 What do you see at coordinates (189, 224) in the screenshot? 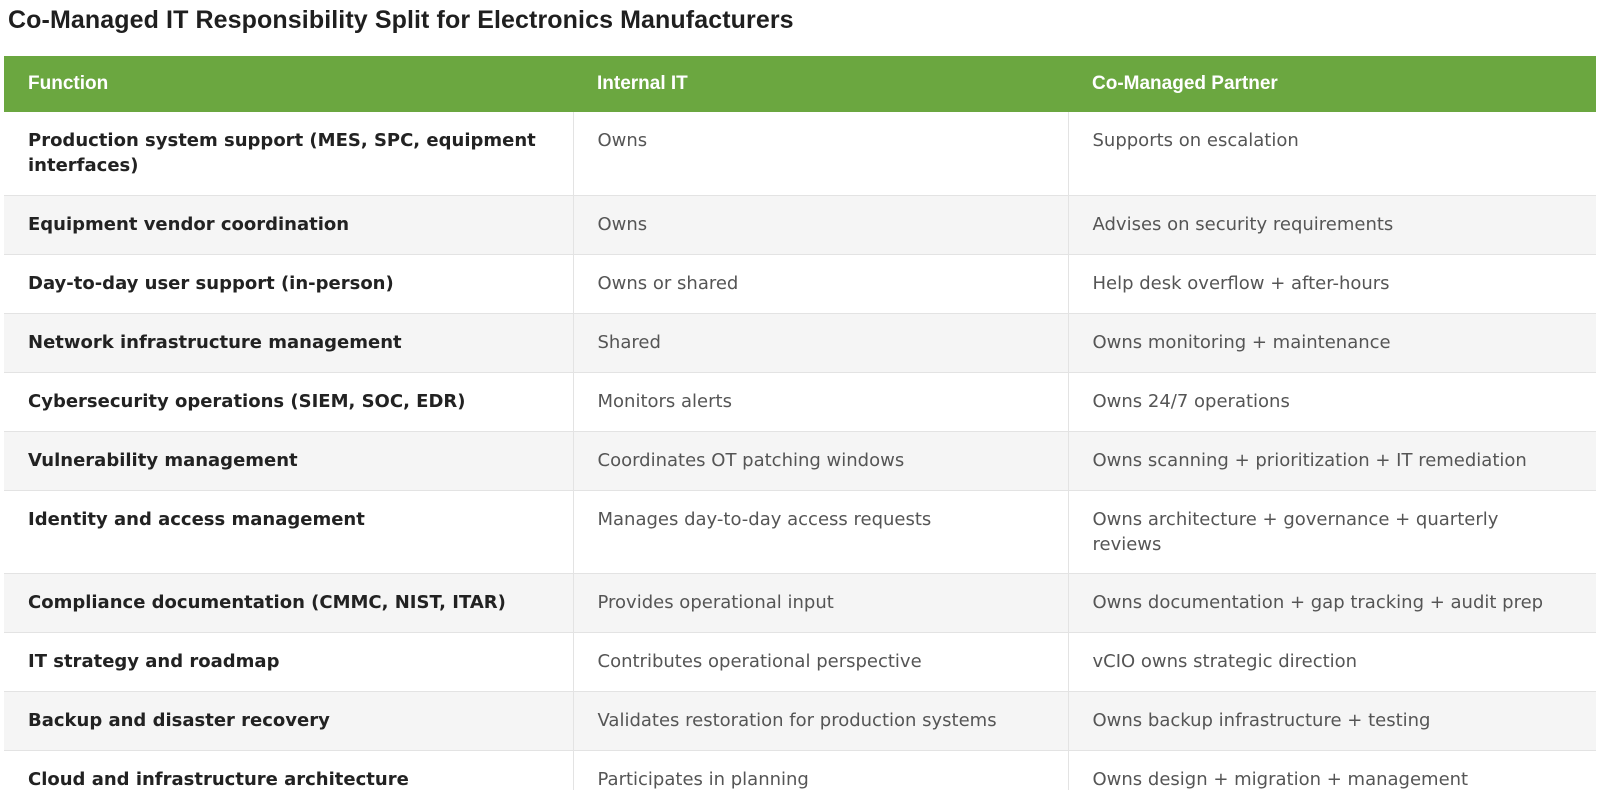
I see `function-cell: Equipment vendor coordination` at bounding box center [189, 224].